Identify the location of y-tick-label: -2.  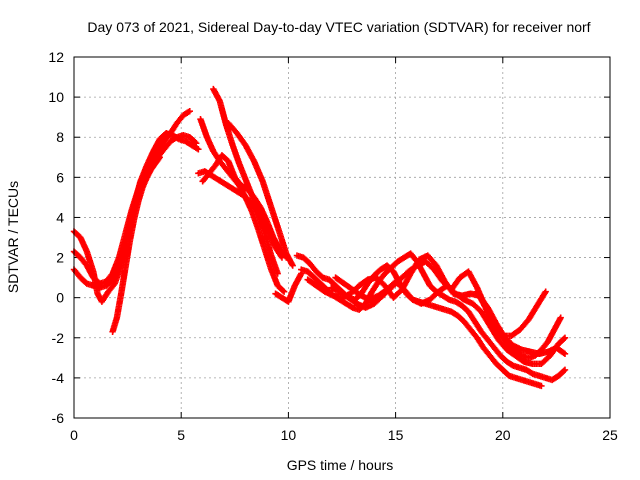
(58, 338).